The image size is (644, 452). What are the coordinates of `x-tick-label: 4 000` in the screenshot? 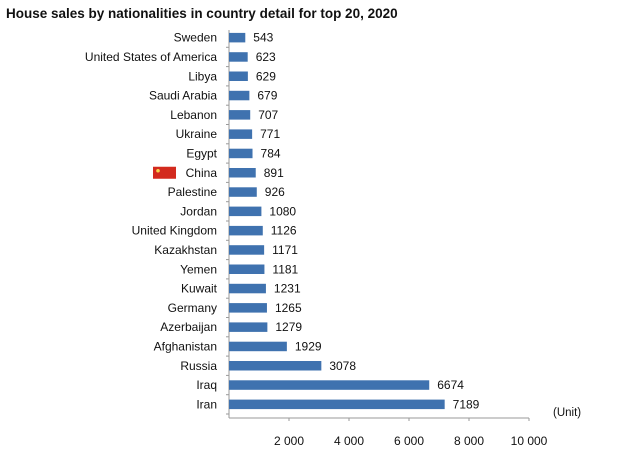 It's located at (349, 441).